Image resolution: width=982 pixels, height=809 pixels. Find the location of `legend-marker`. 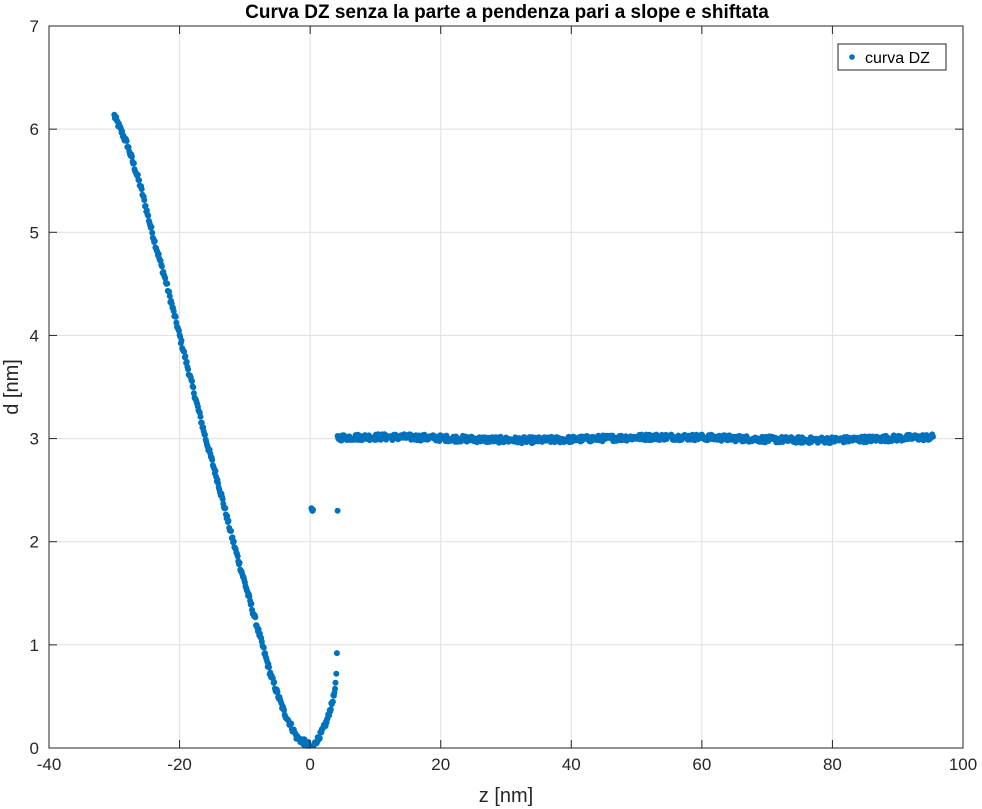

legend-marker is located at coordinates (852, 57).